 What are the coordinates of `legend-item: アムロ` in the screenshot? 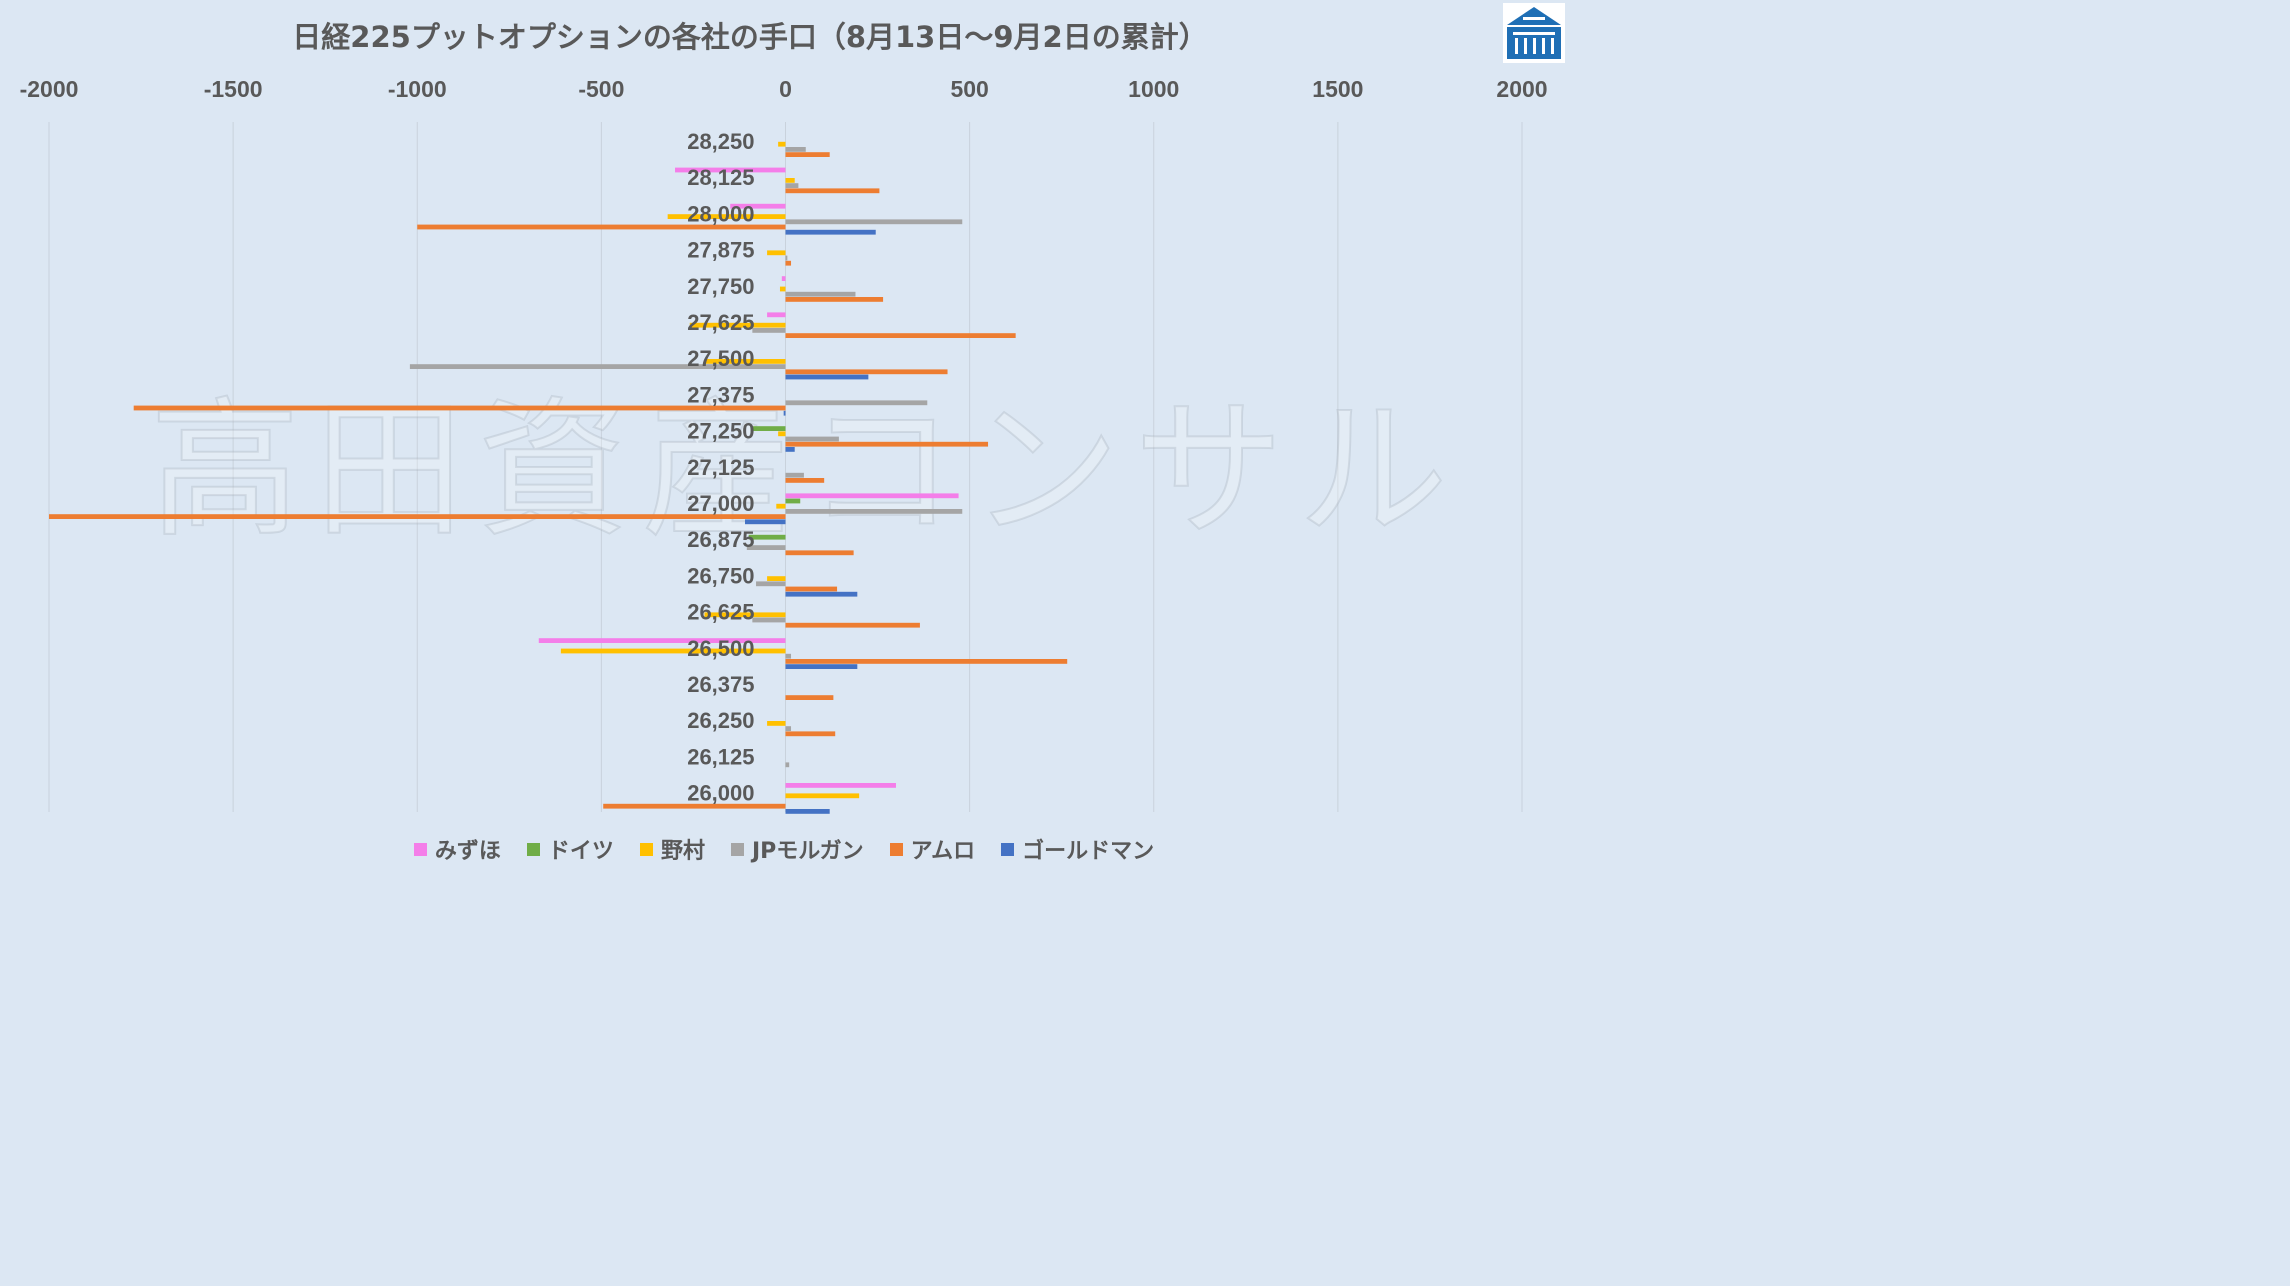 It's located at (932, 849).